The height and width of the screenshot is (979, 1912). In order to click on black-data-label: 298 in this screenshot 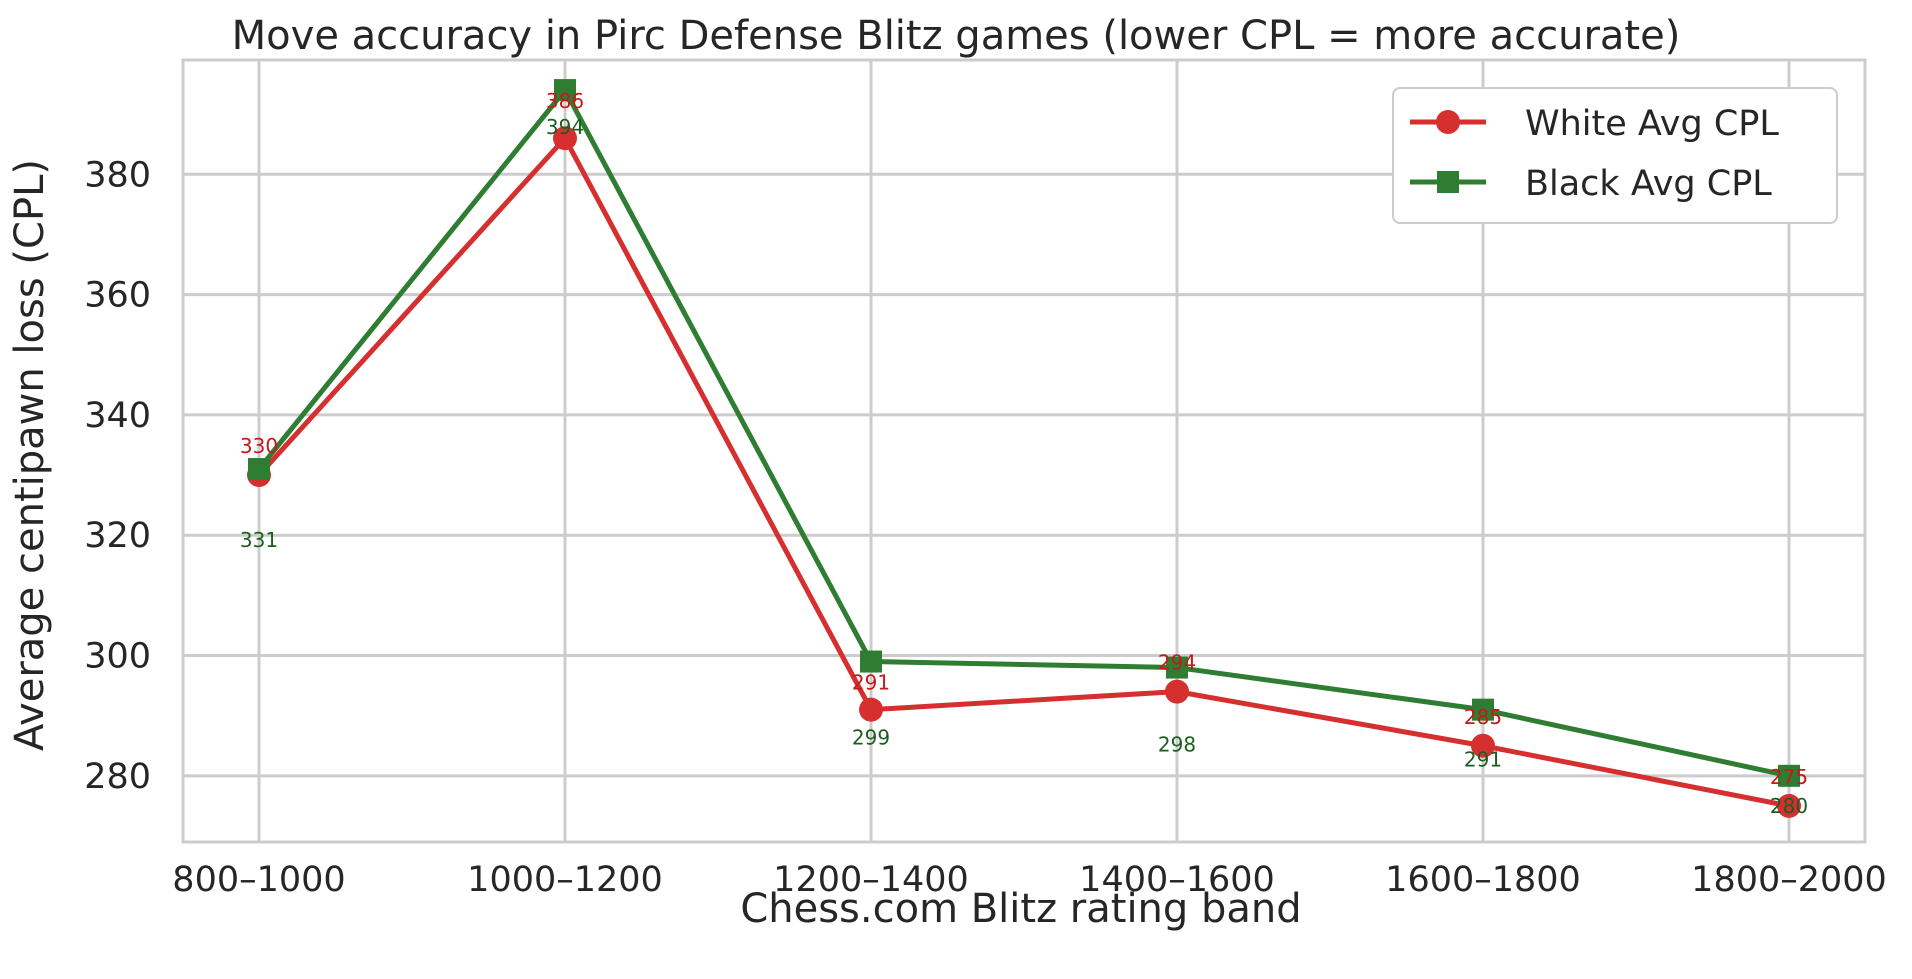, I will do `click(1177, 745)`.